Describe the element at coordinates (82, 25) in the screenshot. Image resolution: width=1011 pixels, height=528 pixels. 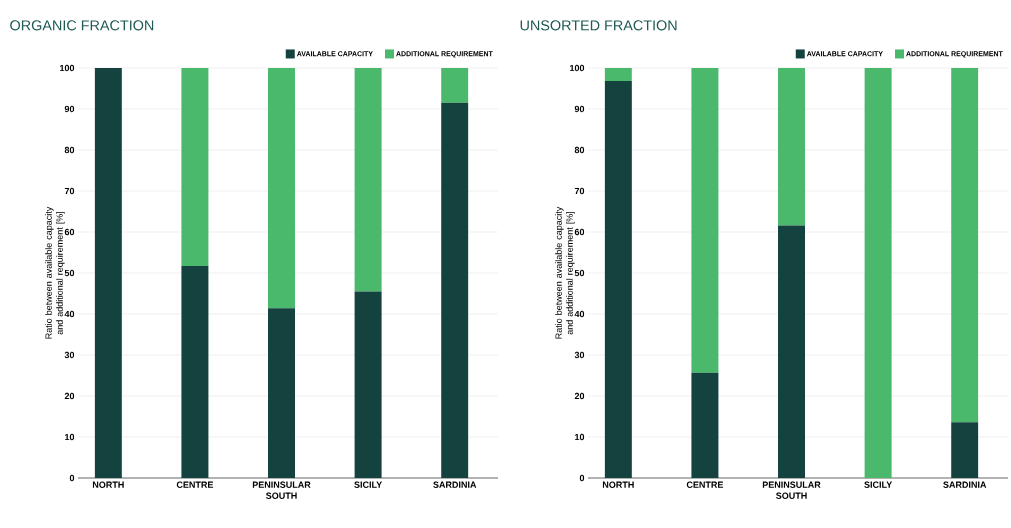
I see `chart-title: ORGANIC FRACTION` at that location.